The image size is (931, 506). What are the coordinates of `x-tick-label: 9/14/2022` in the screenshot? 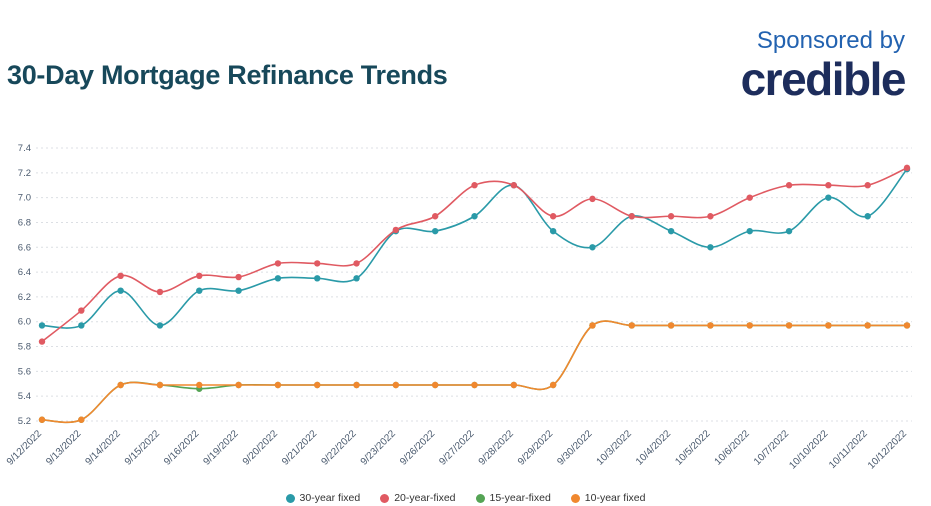 It's located at (104, 448).